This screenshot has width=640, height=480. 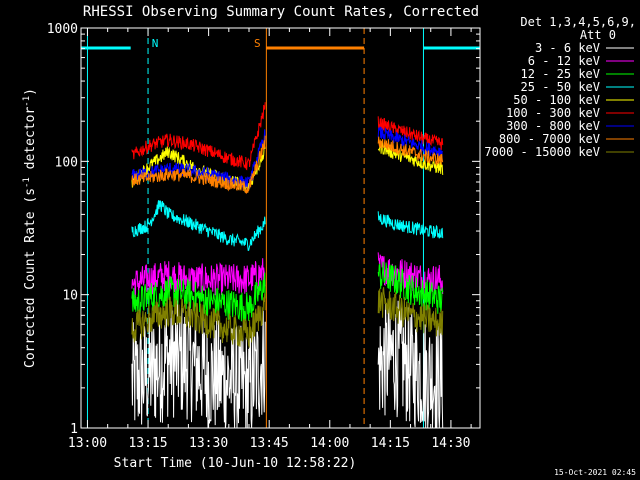 What do you see at coordinates (70, 296) in the screenshot?
I see `y-tick-label-1: 10` at bounding box center [70, 296].